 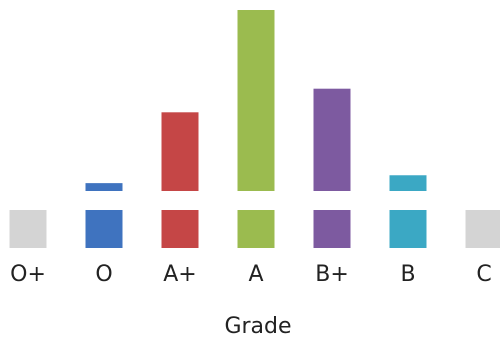 I want to click on tick-label-A: A, so click(x=255, y=274).